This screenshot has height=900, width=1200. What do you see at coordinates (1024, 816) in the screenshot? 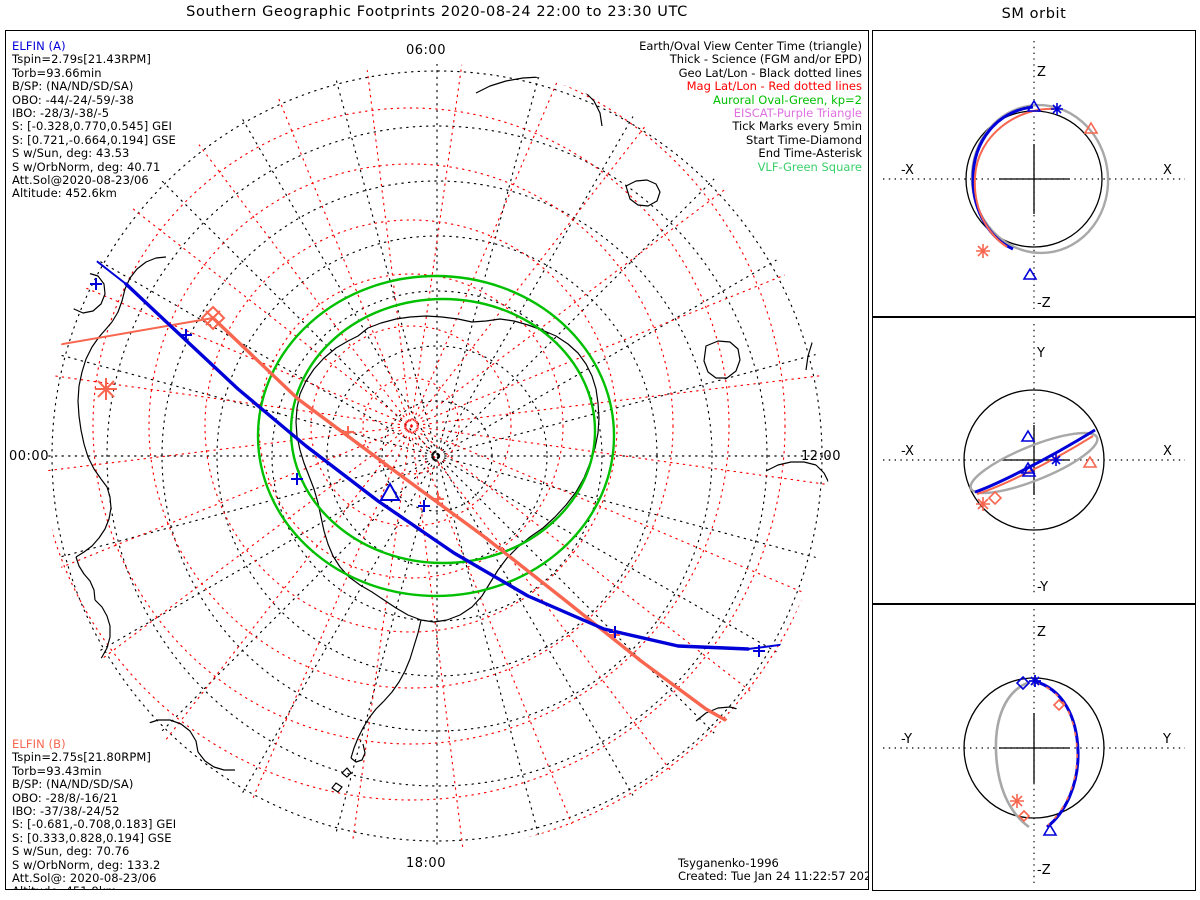
I see `marker-diamond-coral-bottom-yz` at bounding box center [1024, 816].